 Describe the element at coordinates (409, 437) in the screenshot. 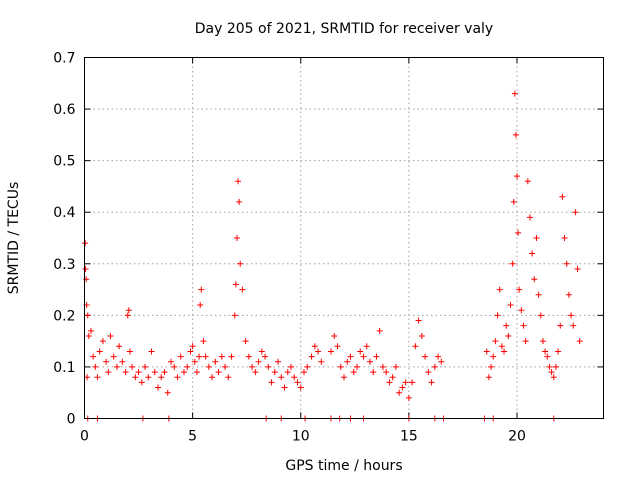

I see `x-tick-label: 15` at that location.